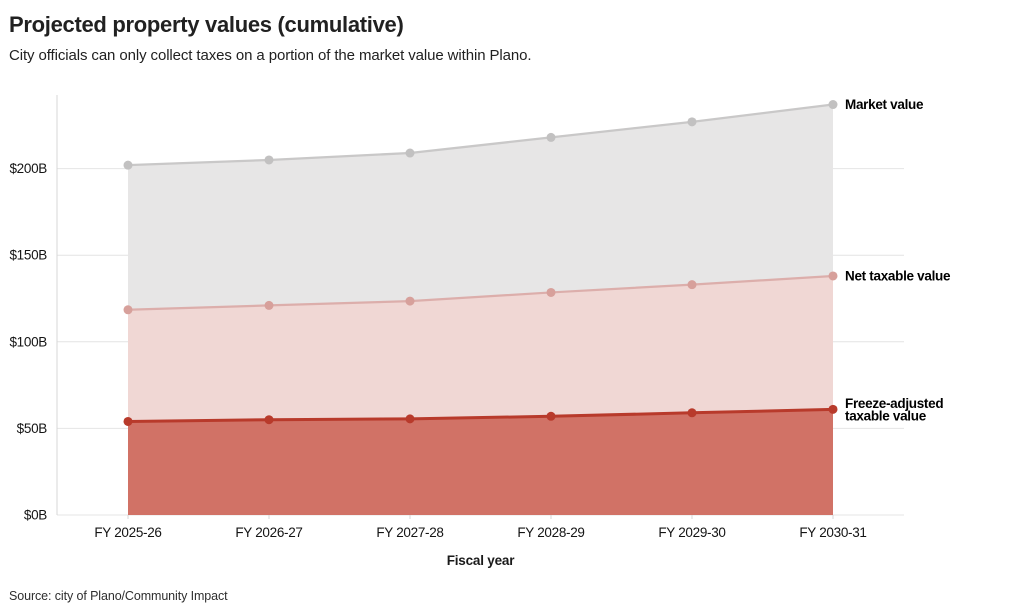 Image resolution: width=1020 pixels, height=616 pixels. What do you see at coordinates (118, 596) in the screenshot?
I see `source-credit: Source: city of Plano/Community Impact` at bounding box center [118, 596].